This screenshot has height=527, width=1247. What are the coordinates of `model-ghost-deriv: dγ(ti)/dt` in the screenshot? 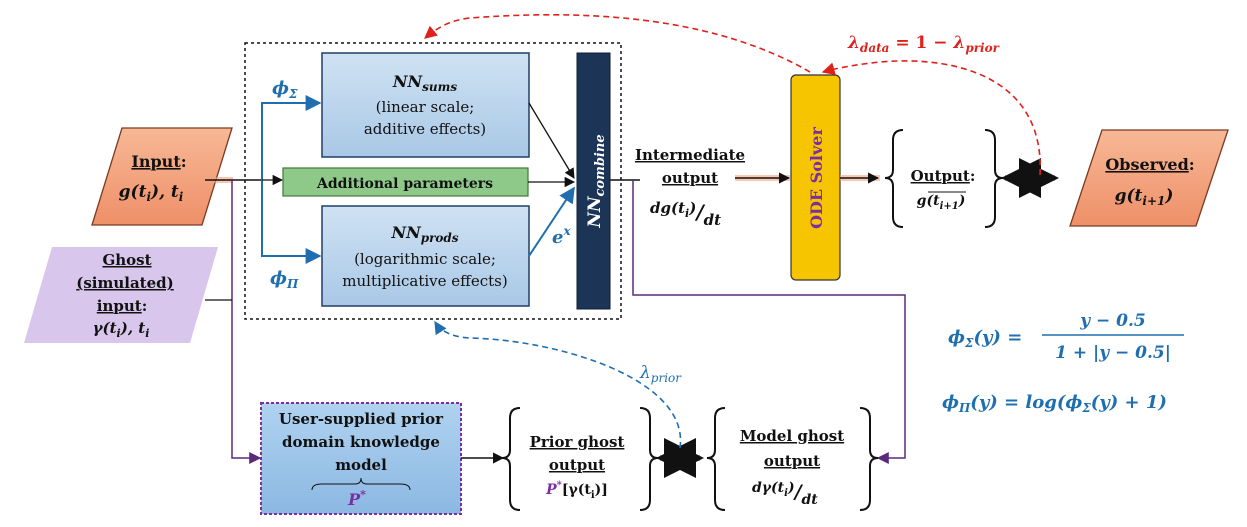 It's located at (785, 494).